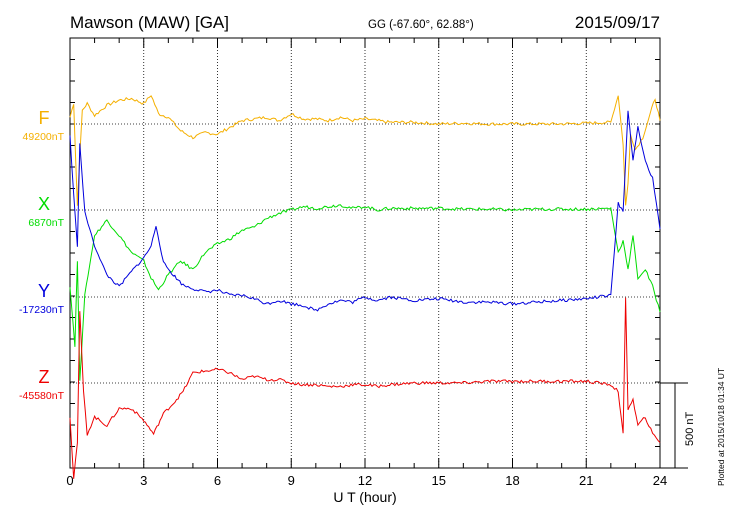 Image resolution: width=730 pixels, height=520 pixels. What do you see at coordinates (721, 427) in the screenshot?
I see `plotted-timestamp: Plotted at 2015/10/18 01:34 UT` at bounding box center [721, 427].